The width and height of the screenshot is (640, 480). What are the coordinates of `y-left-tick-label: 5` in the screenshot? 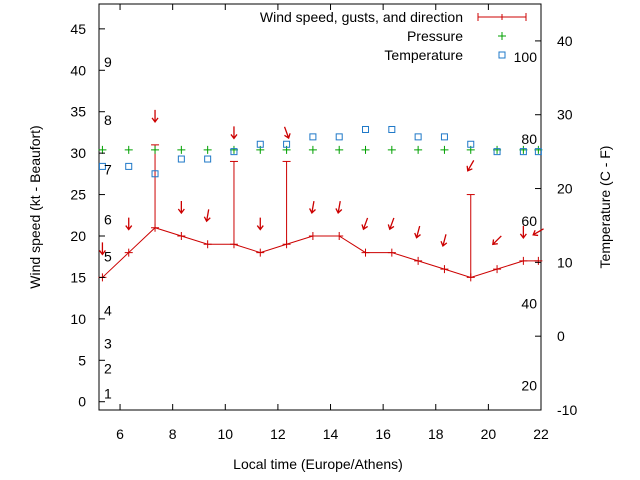 It's located at (82, 360).